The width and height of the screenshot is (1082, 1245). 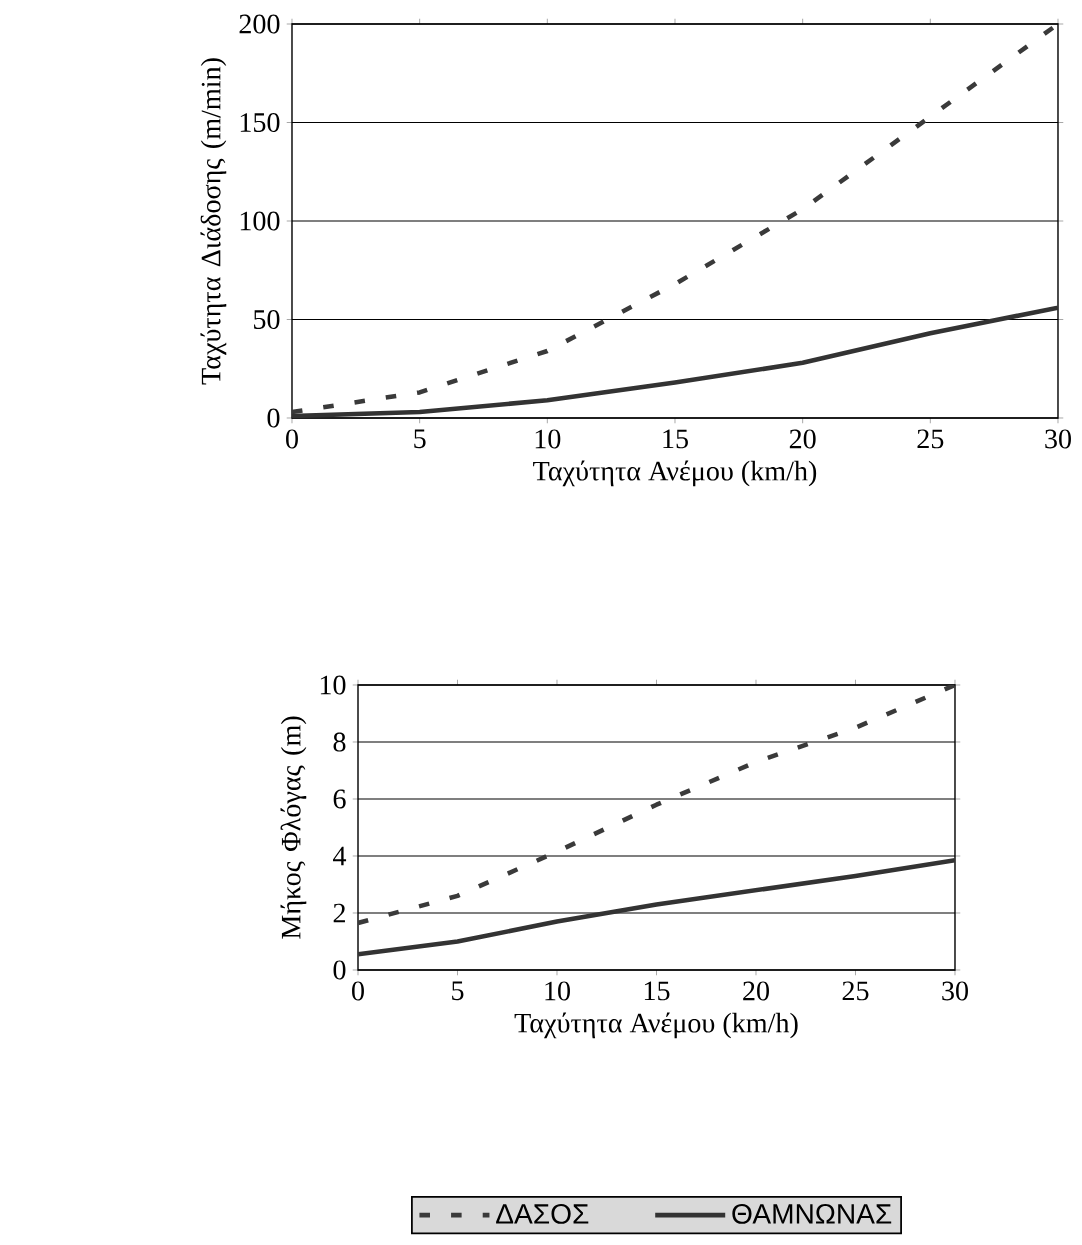 What do you see at coordinates (656, 805) in the screenshot?
I see `line-series` at bounding box center [656, 805].